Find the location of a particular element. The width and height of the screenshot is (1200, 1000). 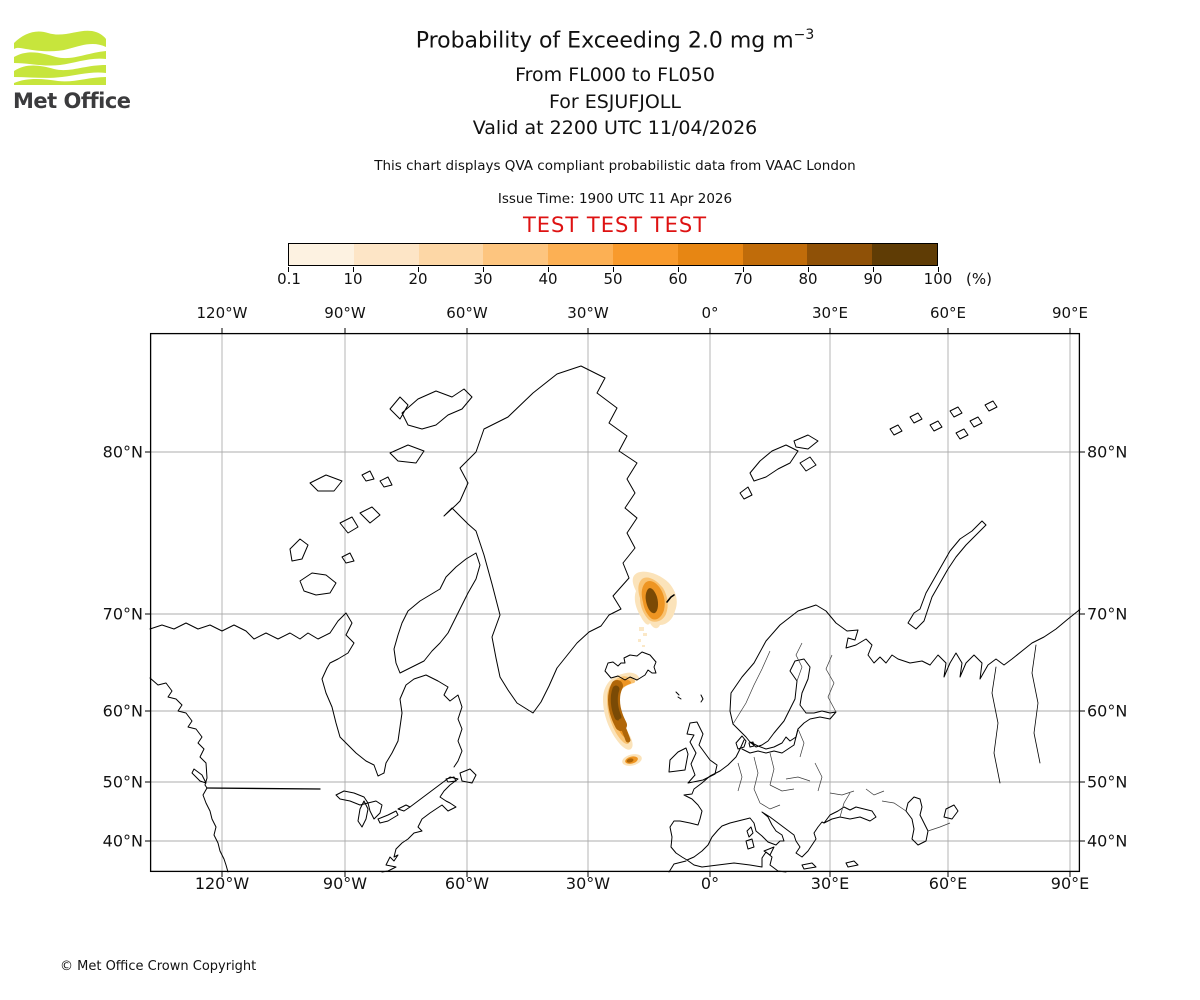

coast-denmark is located at coordinates (745, 742).